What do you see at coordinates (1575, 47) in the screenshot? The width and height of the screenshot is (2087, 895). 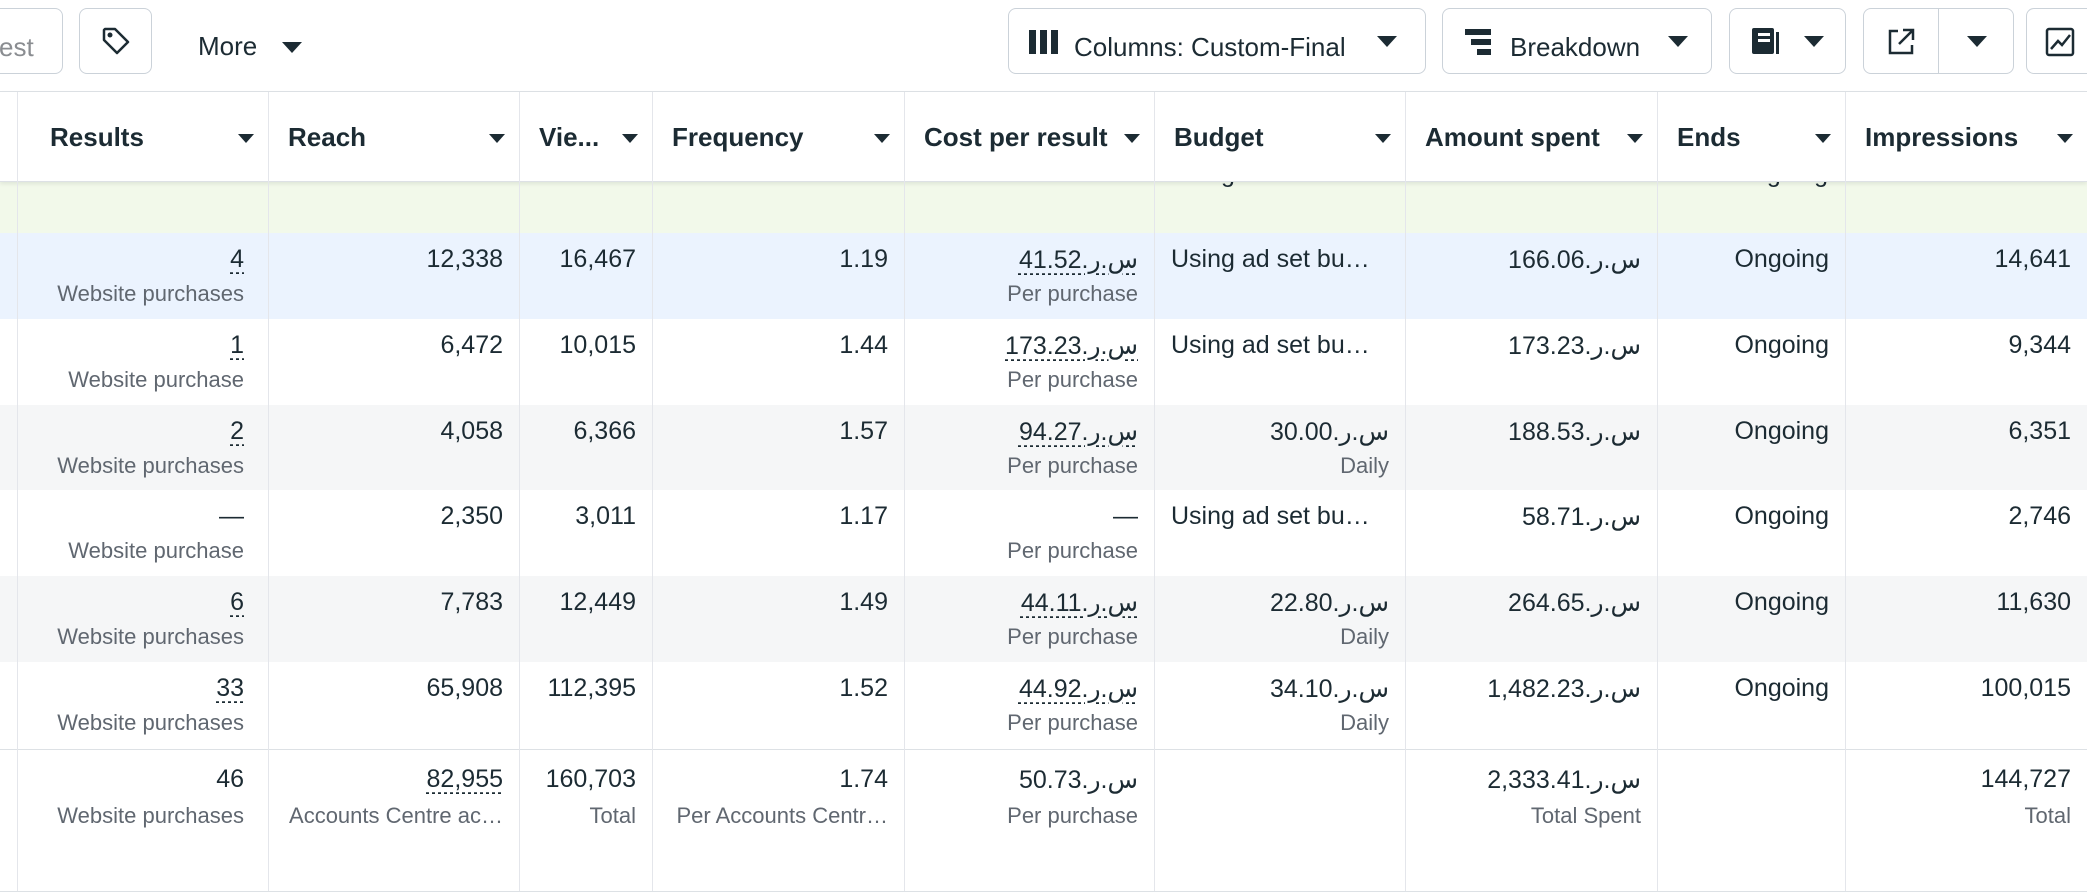 I see `breakdown-label: Breakdown` at bounding box center [1575, 47].